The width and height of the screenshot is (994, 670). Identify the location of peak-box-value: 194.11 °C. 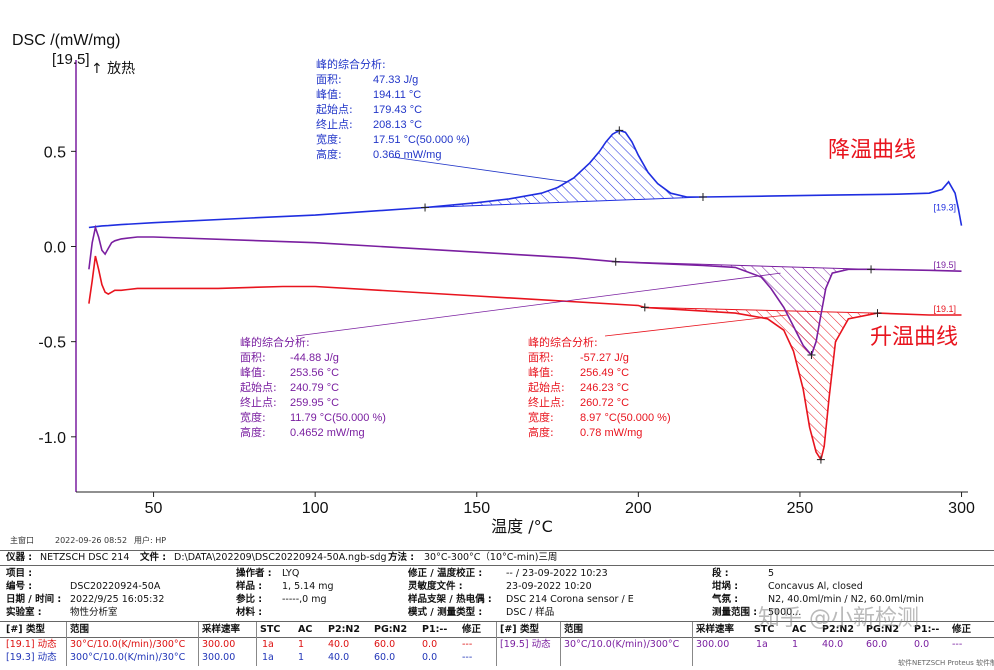
(397, 95).